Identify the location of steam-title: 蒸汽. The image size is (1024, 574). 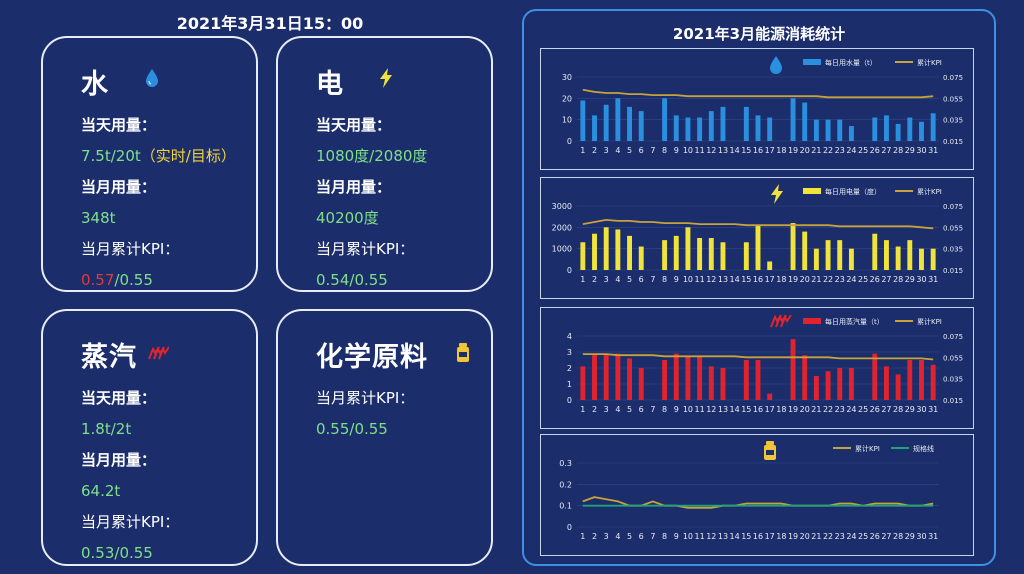
(109, 357).